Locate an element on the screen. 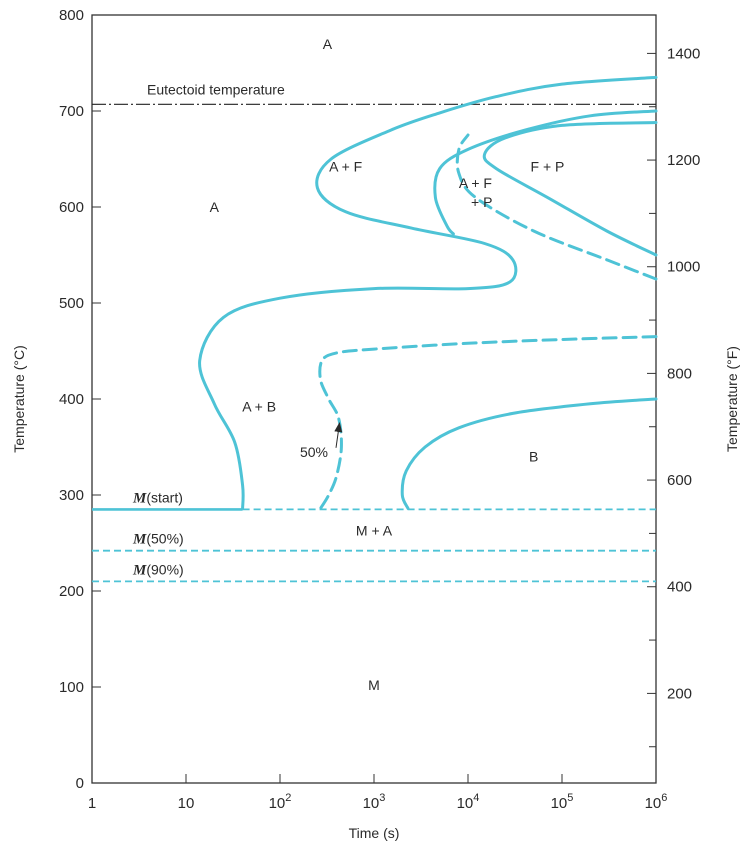  y-tick-label-right: 1400 is located at coordinates (683, 53).